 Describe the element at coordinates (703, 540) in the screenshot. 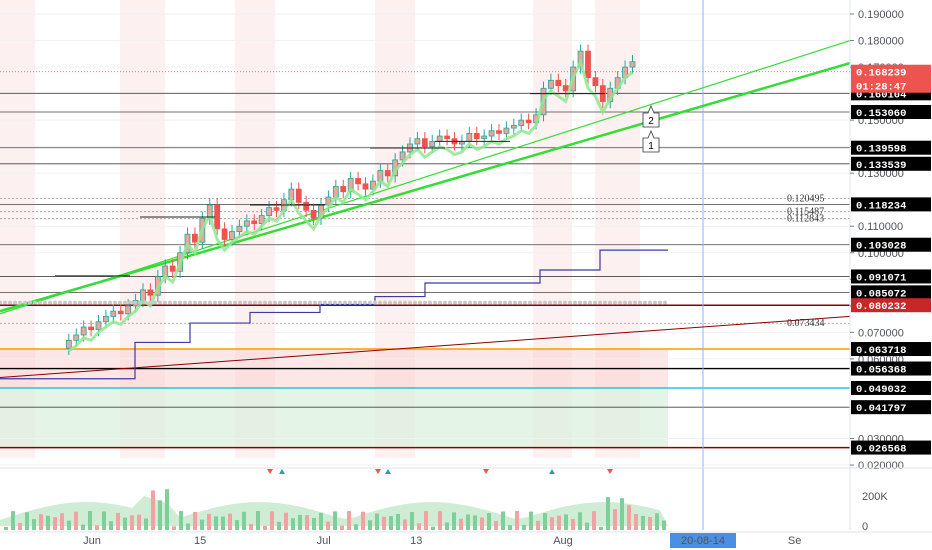

I see `crosshair-date-bg` at that location.